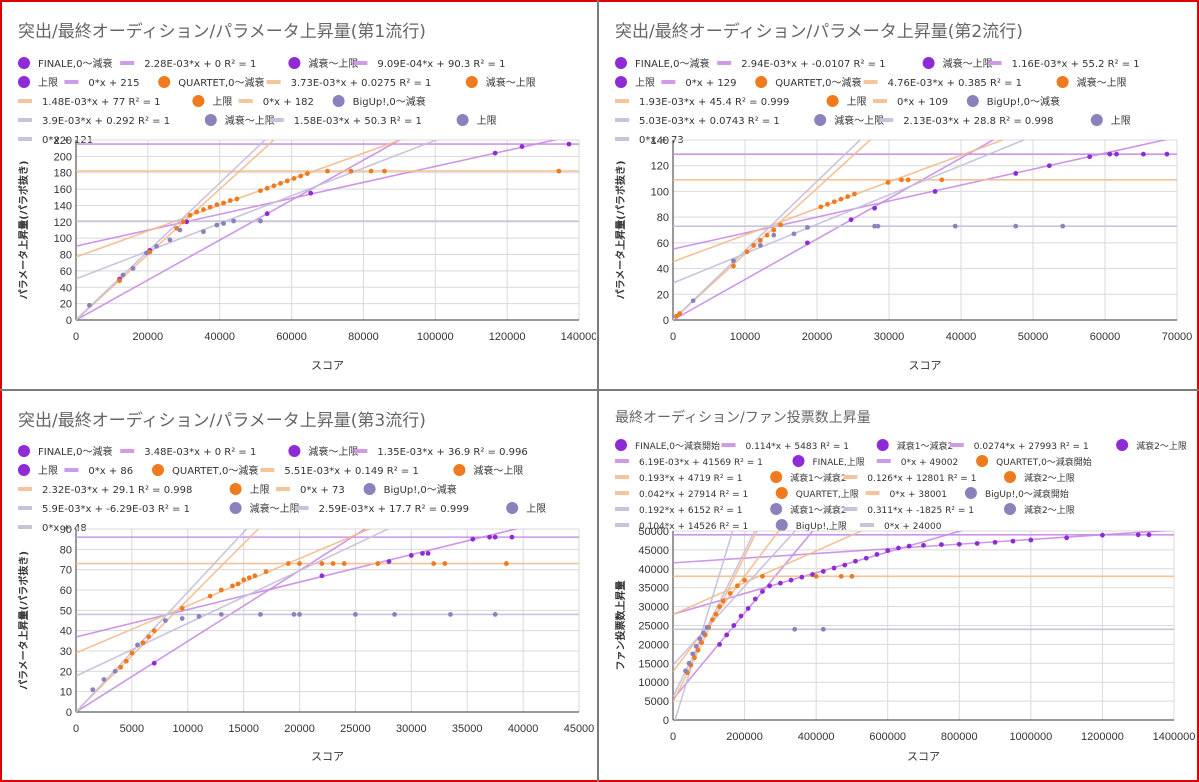  Describe the element at coordinates (925, 365) in the screenshot. I see `x-axis-label: スコア` at that location.